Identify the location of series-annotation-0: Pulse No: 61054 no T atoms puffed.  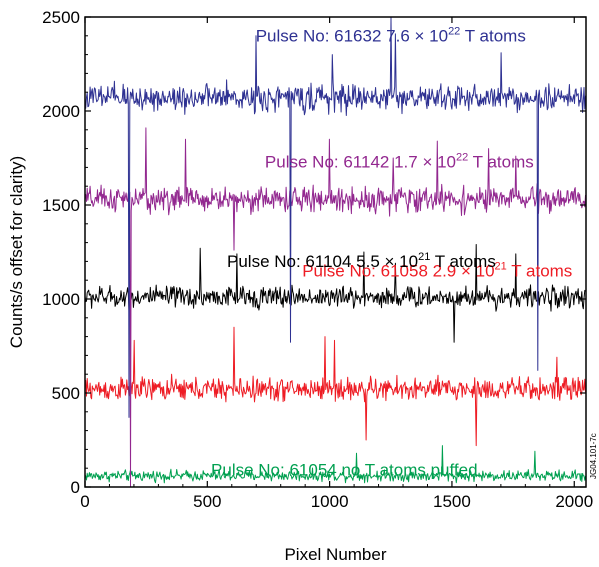
(344, 470).